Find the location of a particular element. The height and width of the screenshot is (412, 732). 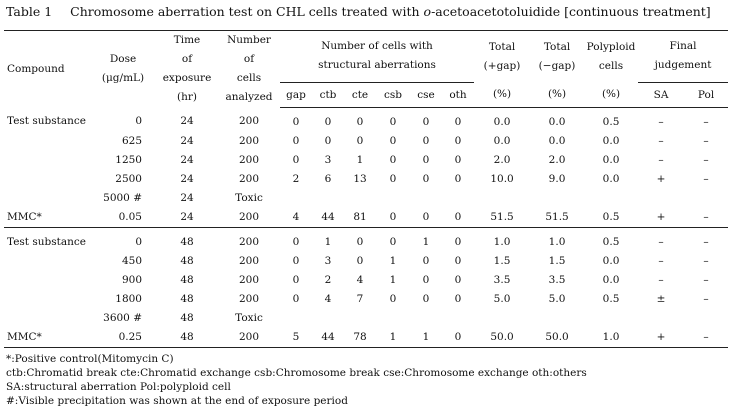

header-cells-analyzed: Number of cells analyzed is located at coordinates (249, 69).